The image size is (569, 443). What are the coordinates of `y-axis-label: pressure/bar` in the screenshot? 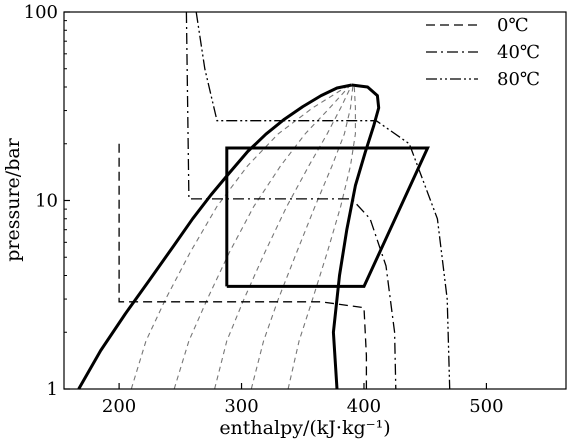 It's located at (13, 199).